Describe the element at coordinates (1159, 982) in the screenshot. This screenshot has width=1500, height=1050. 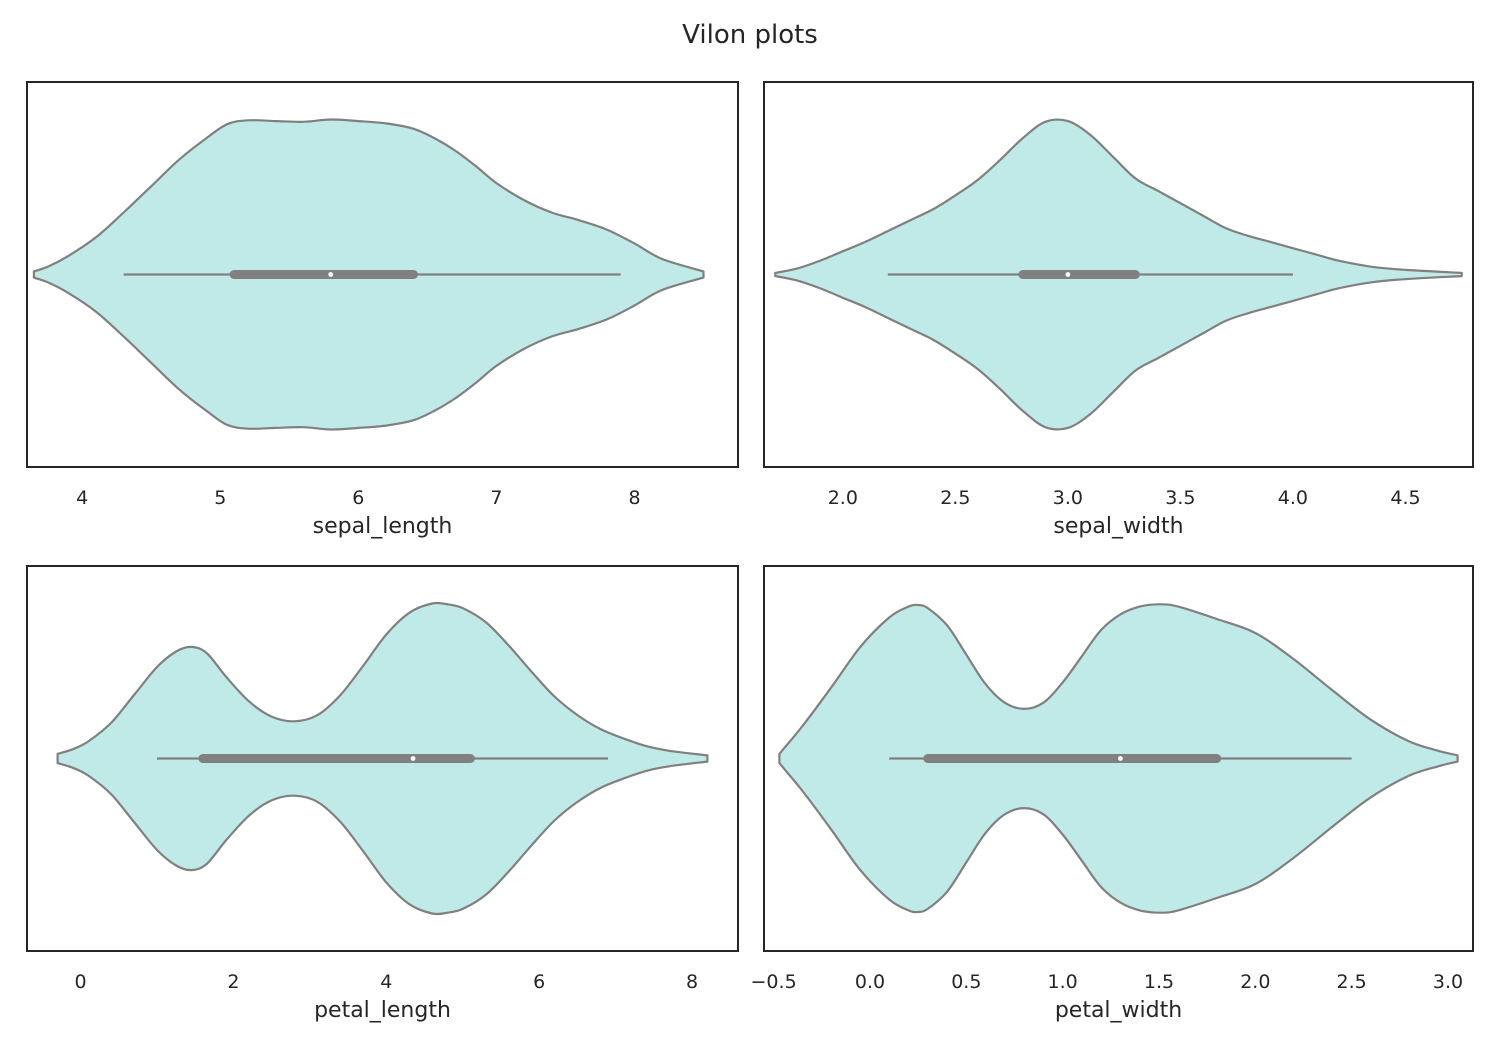
I see `x-tick-label: 1.5` at that location.